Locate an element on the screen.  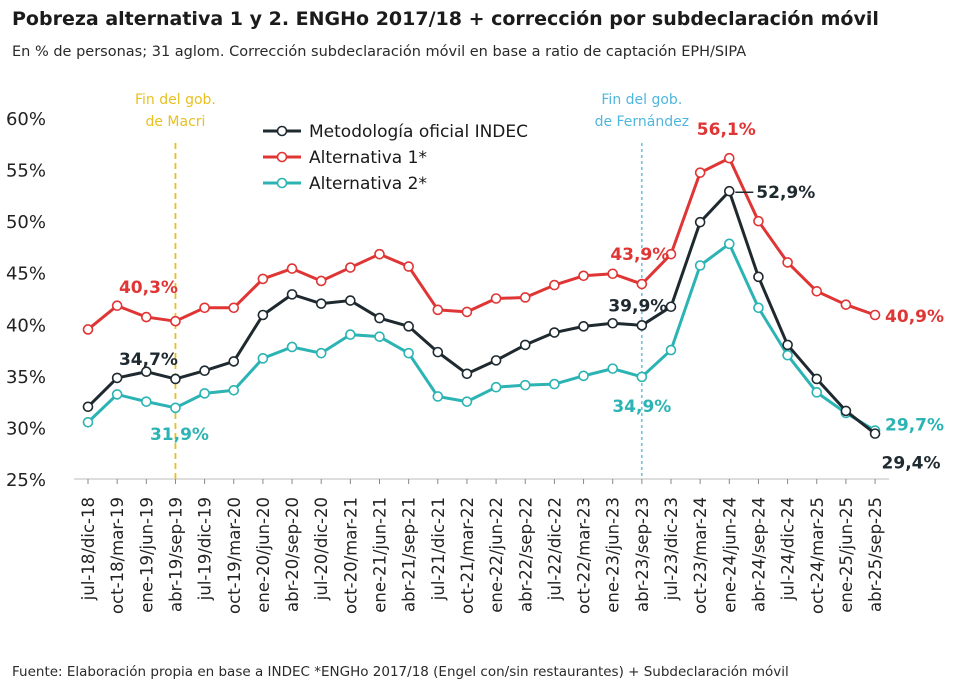
x-tick-label: jul-22/dic-22 is located at coordinates (554, 549).